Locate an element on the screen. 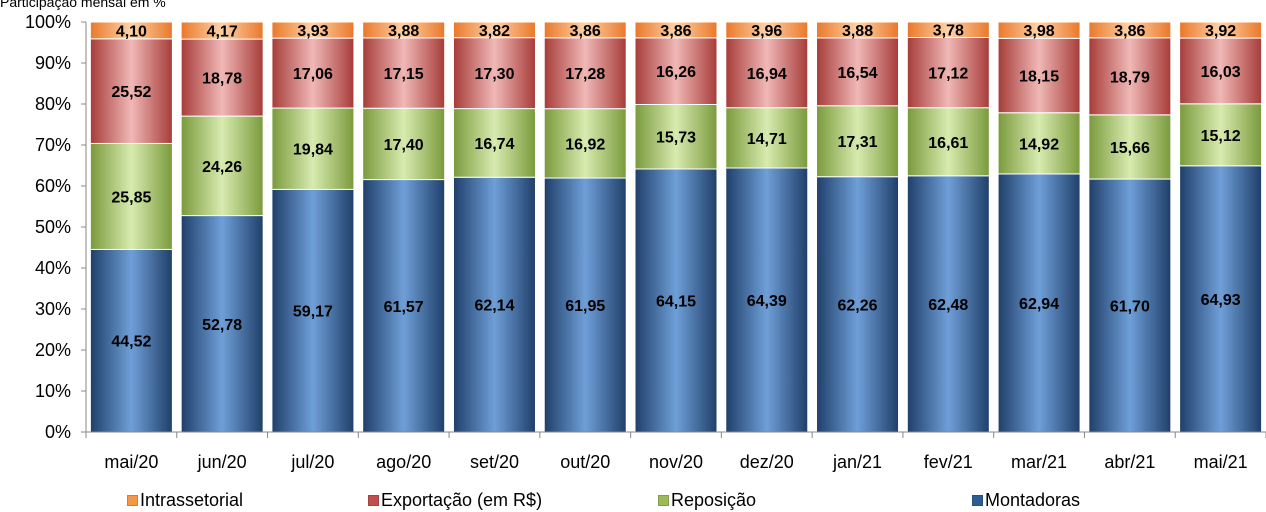  data-label: 3,93 is located at coordinates (312, 31).